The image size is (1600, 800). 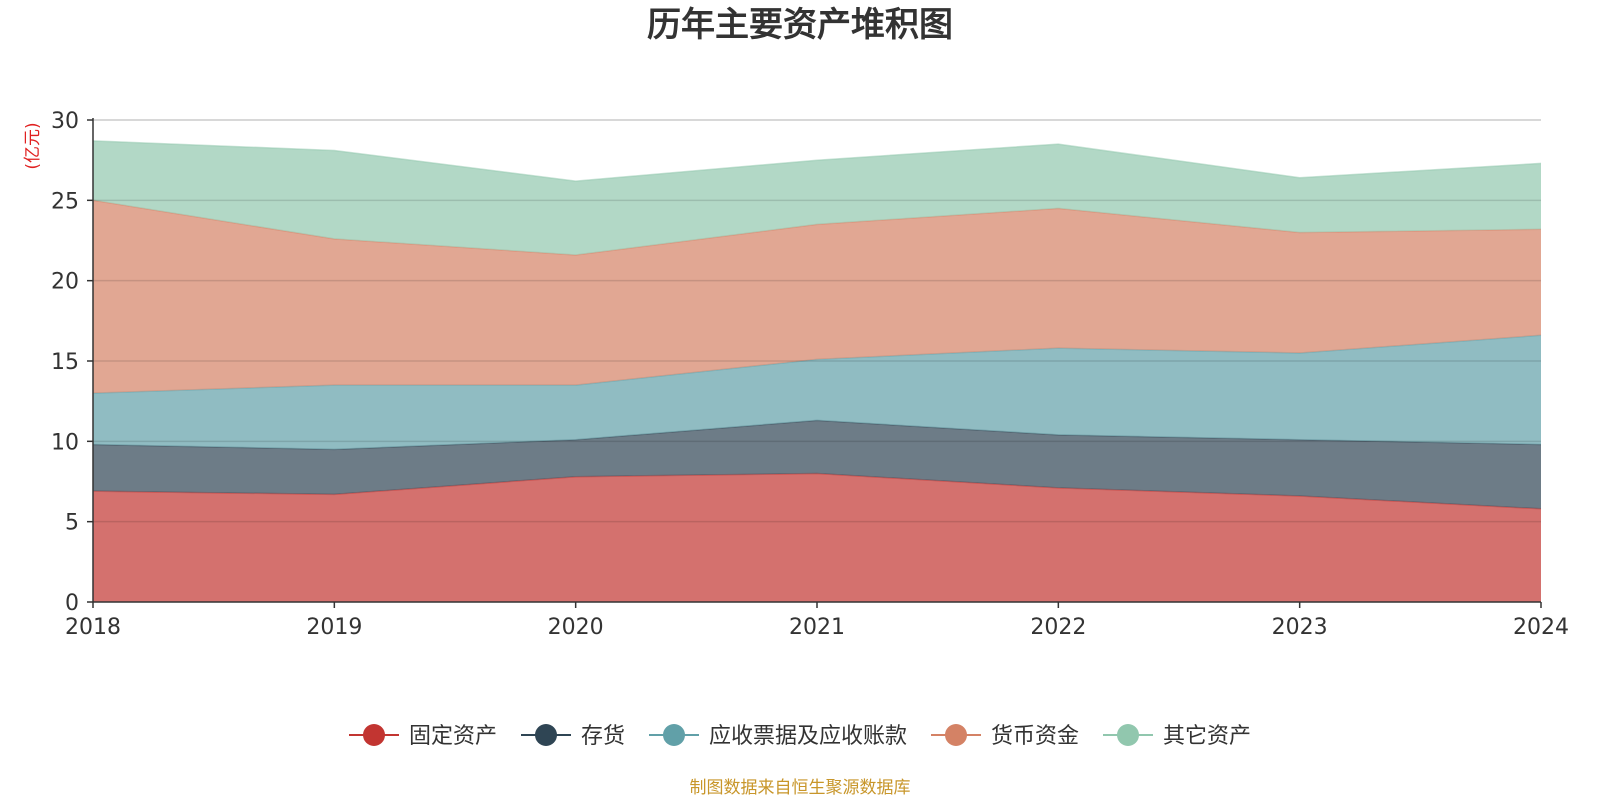 I want to click on legend-label: 货币资金, so click(x=1035, y=736).